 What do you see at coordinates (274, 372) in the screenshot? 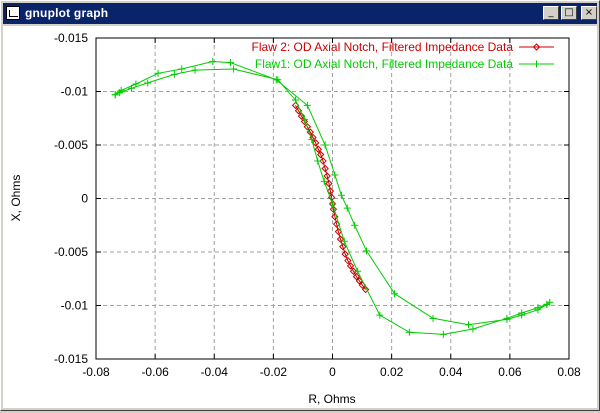
I see `x-tick-label: -0.02` at bounding box center [274, 372].